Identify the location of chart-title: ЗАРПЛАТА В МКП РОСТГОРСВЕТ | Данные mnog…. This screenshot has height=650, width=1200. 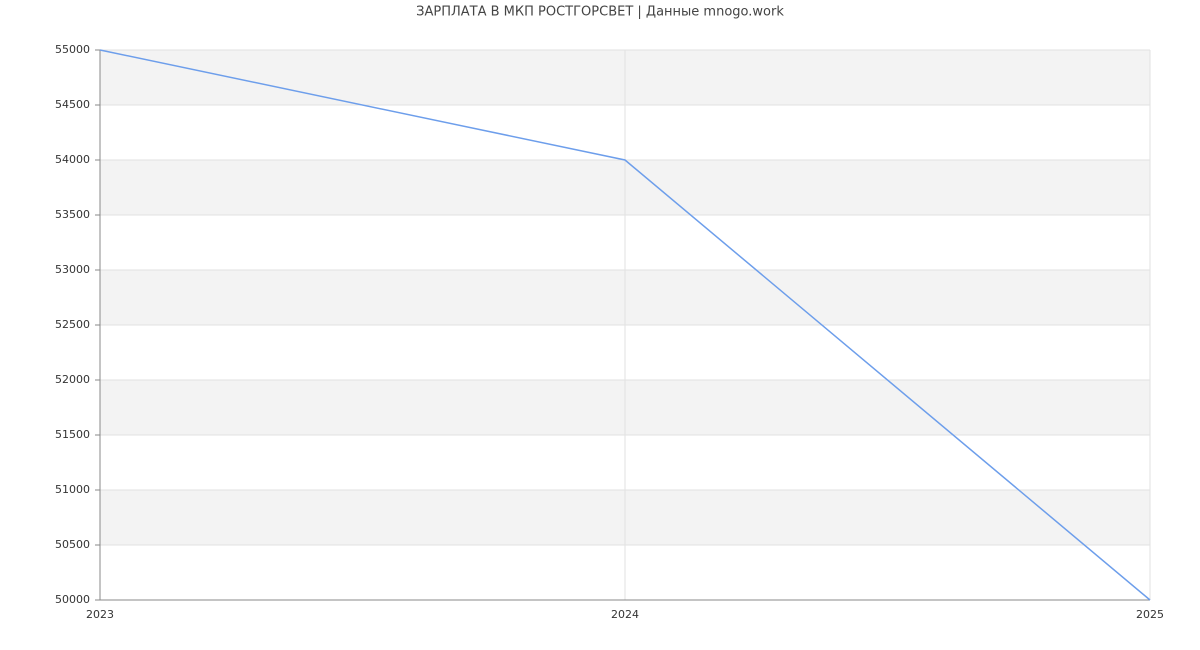
(600, 12).